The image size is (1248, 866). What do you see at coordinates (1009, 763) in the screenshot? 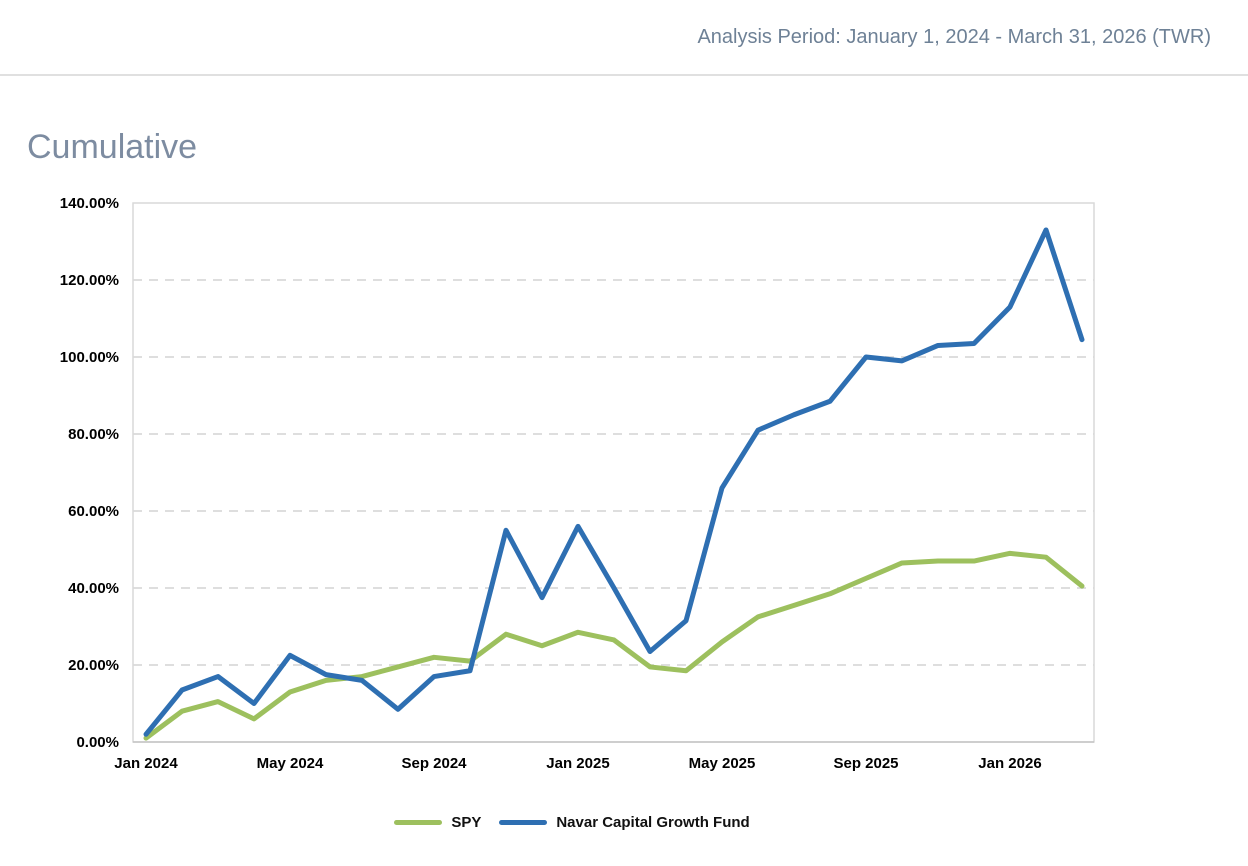
I see `x-axis-tick-label: Jan 2026` at bounding box center [1009, 763].